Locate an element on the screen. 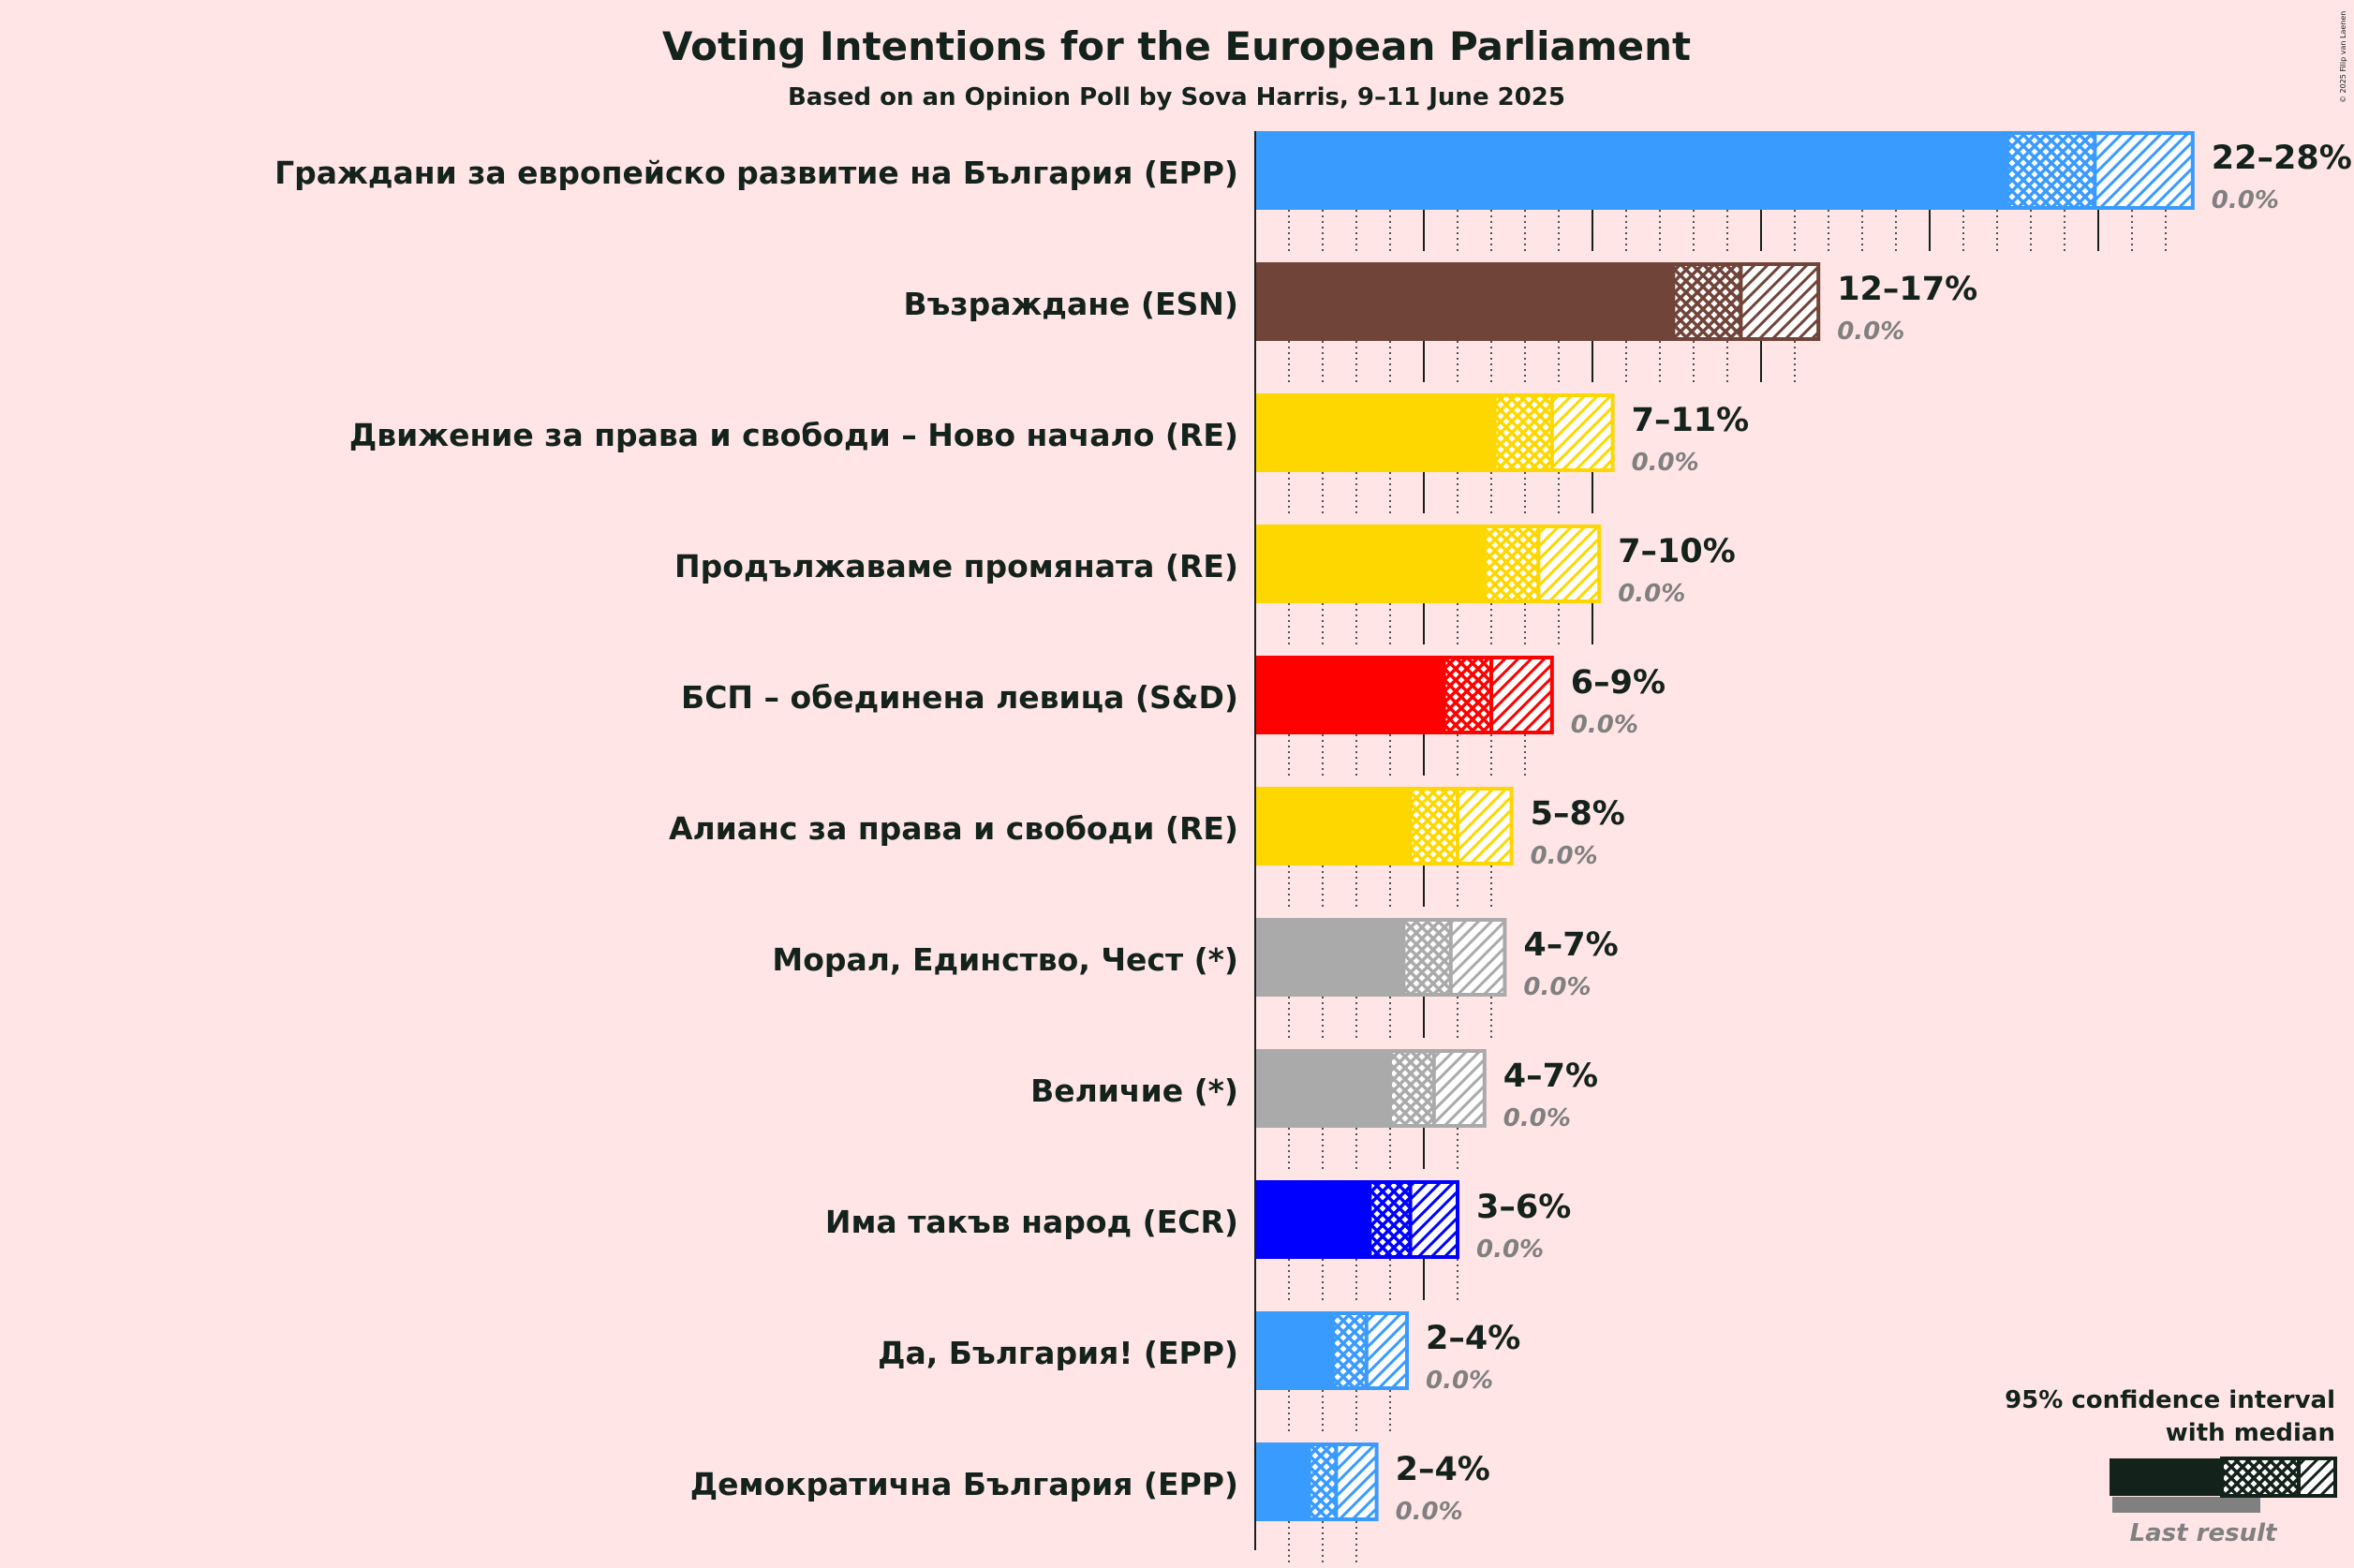 The width and height of the screenshot is (2354, 1568). legend-line1: 95% confidence interval is located at coordinates (2170, 1400).